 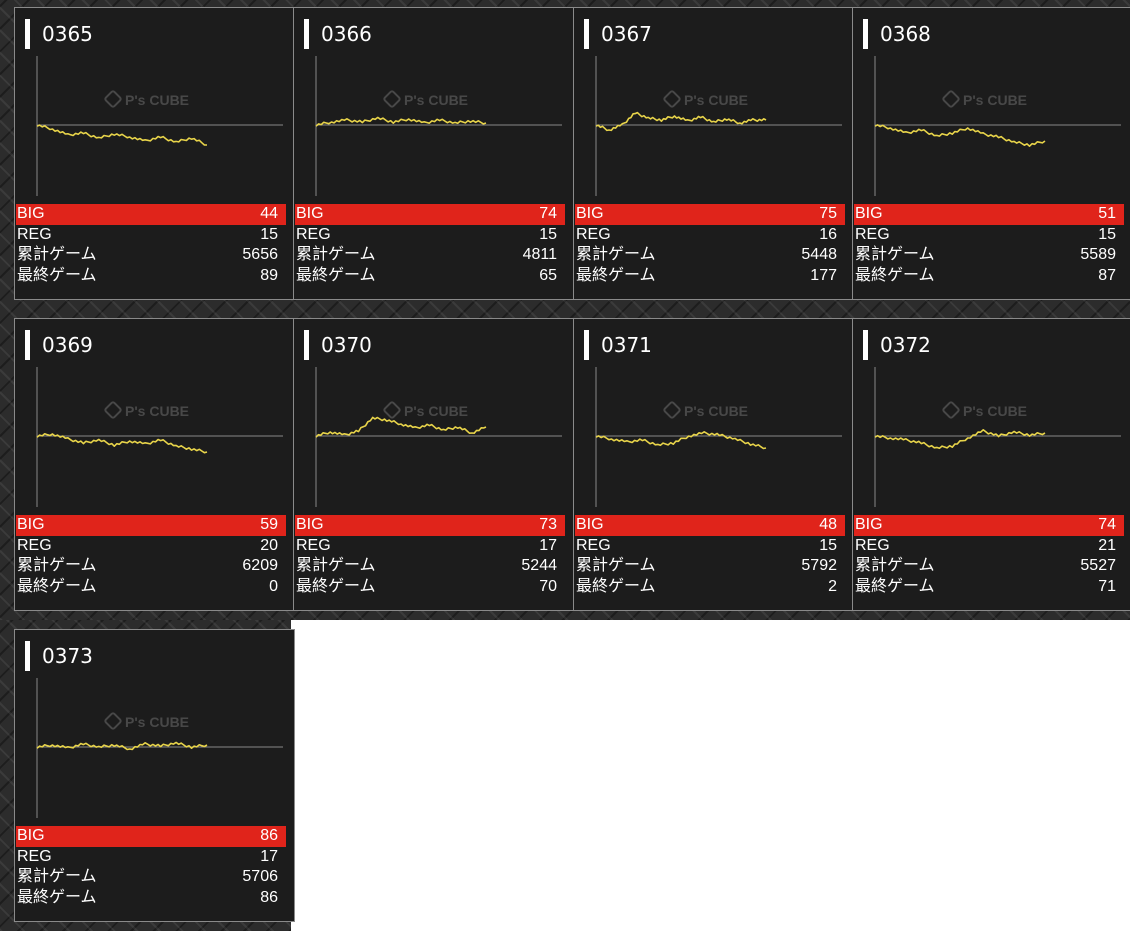 What do you see at coordinates (59, 345) in the screenshot?
I see `machine-number: 0369` at bounding box center [59, 345].